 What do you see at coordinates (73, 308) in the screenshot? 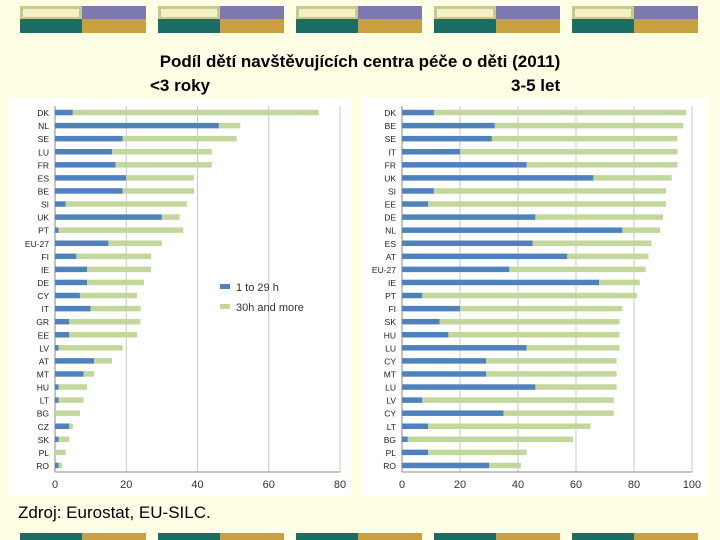
I see `bar-1-29h-it` at bounding box center [73, 308].